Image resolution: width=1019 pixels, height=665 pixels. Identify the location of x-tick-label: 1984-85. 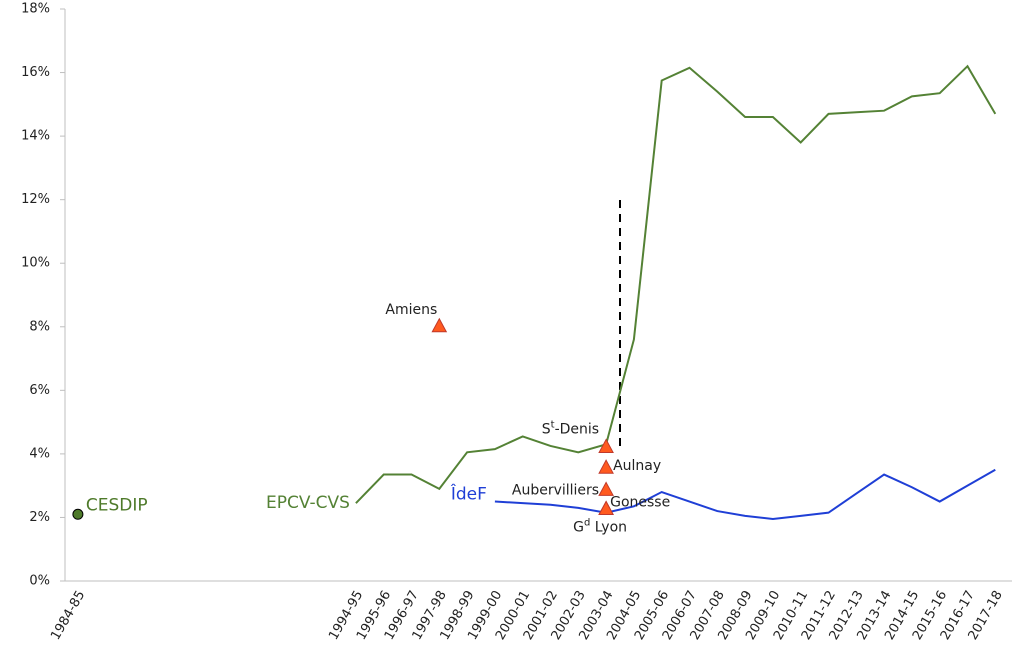
(68, 615).